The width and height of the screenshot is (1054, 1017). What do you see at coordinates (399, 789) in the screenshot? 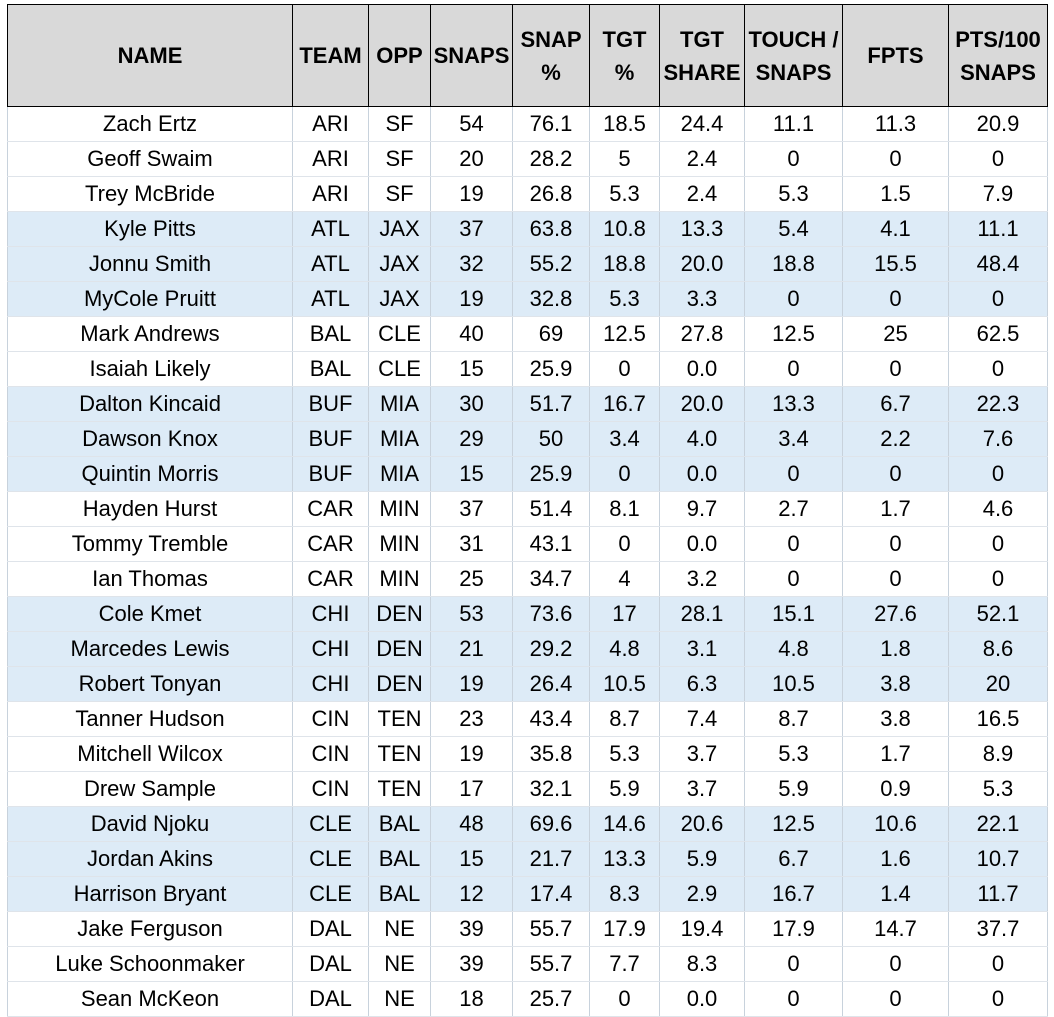
I see `cell-opp: TEN` at bounding box center [399, 789].